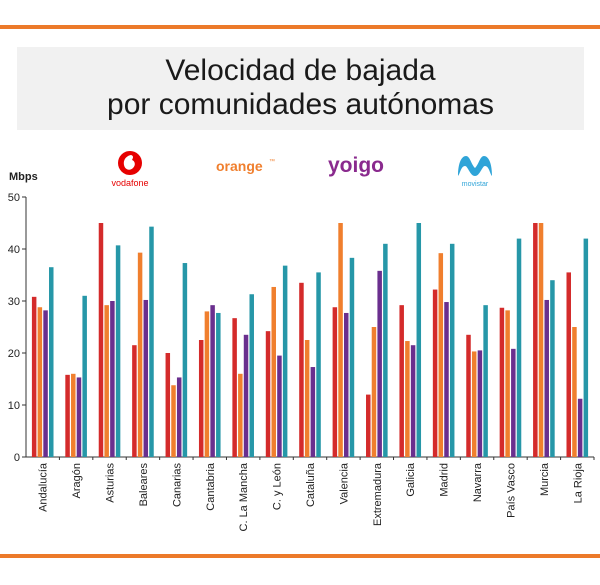 The image size is (600, 585). Describe the element at coordinates (300, 556) in the screenshot. I see `bottom-rule` at that location.